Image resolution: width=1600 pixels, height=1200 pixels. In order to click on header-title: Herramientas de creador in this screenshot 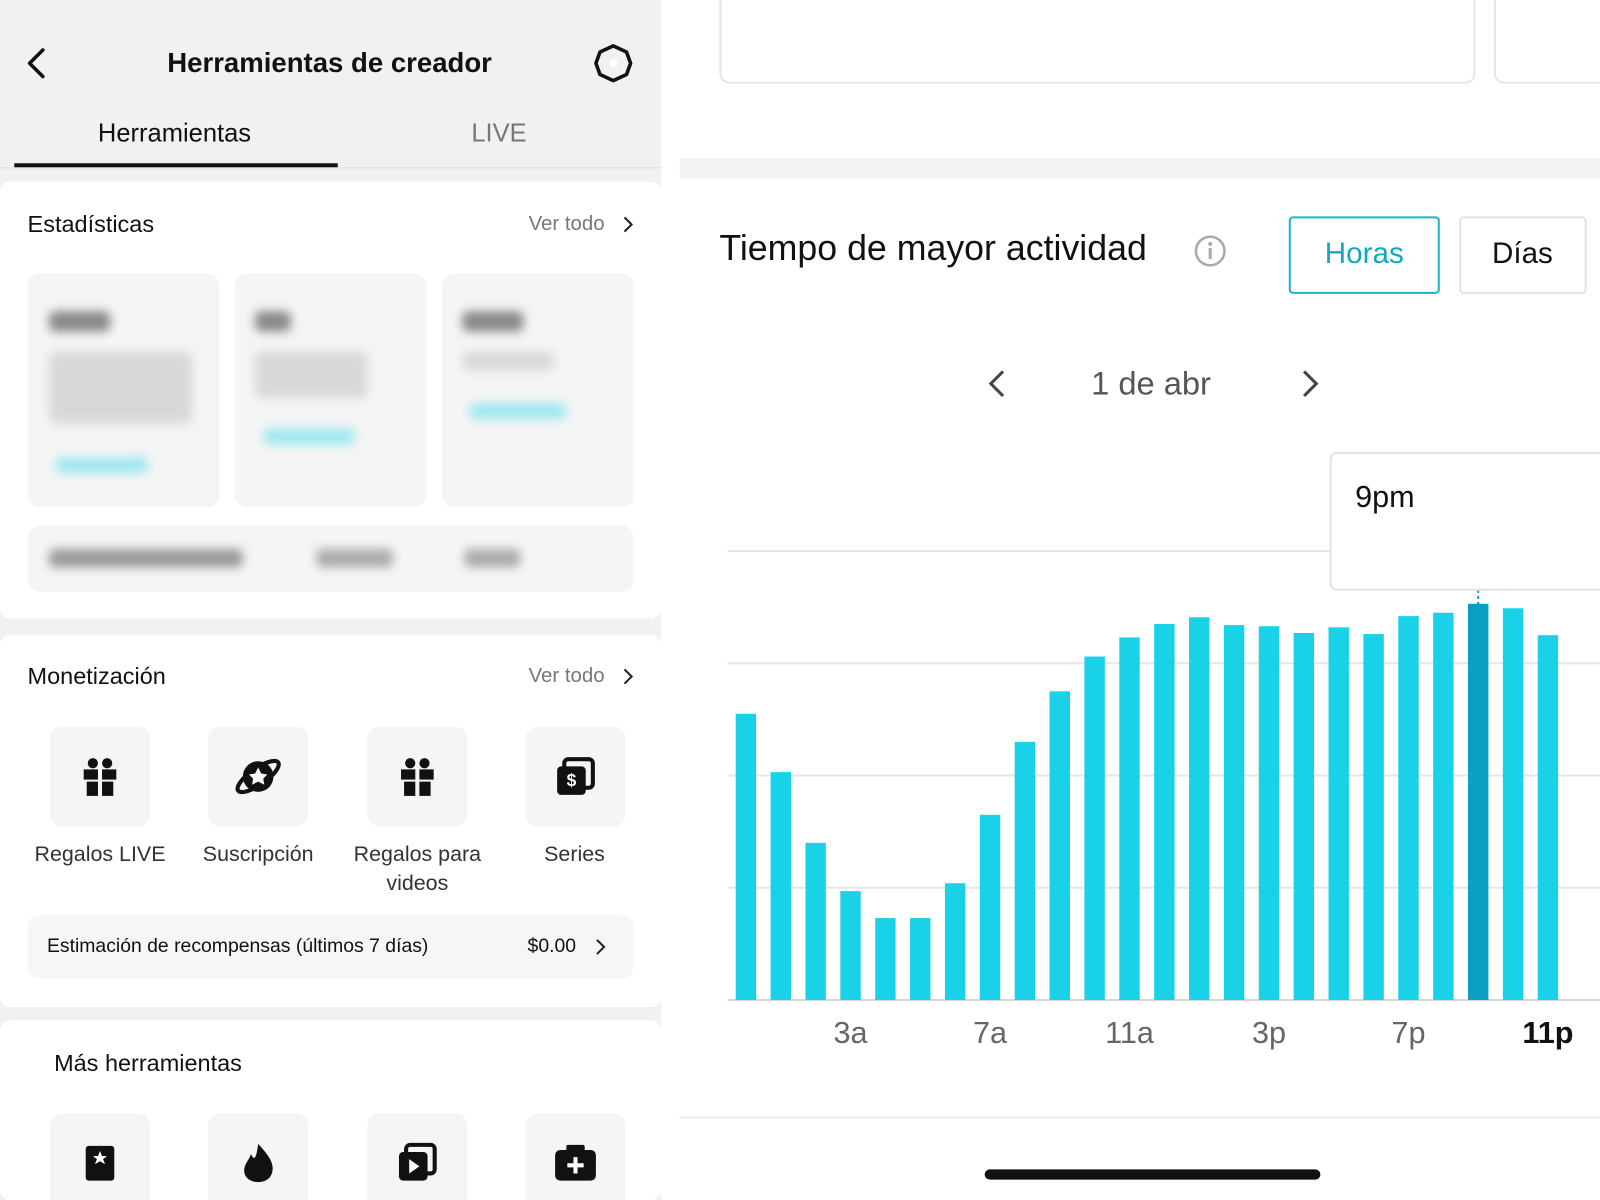, I will do `click(329, 63)`.